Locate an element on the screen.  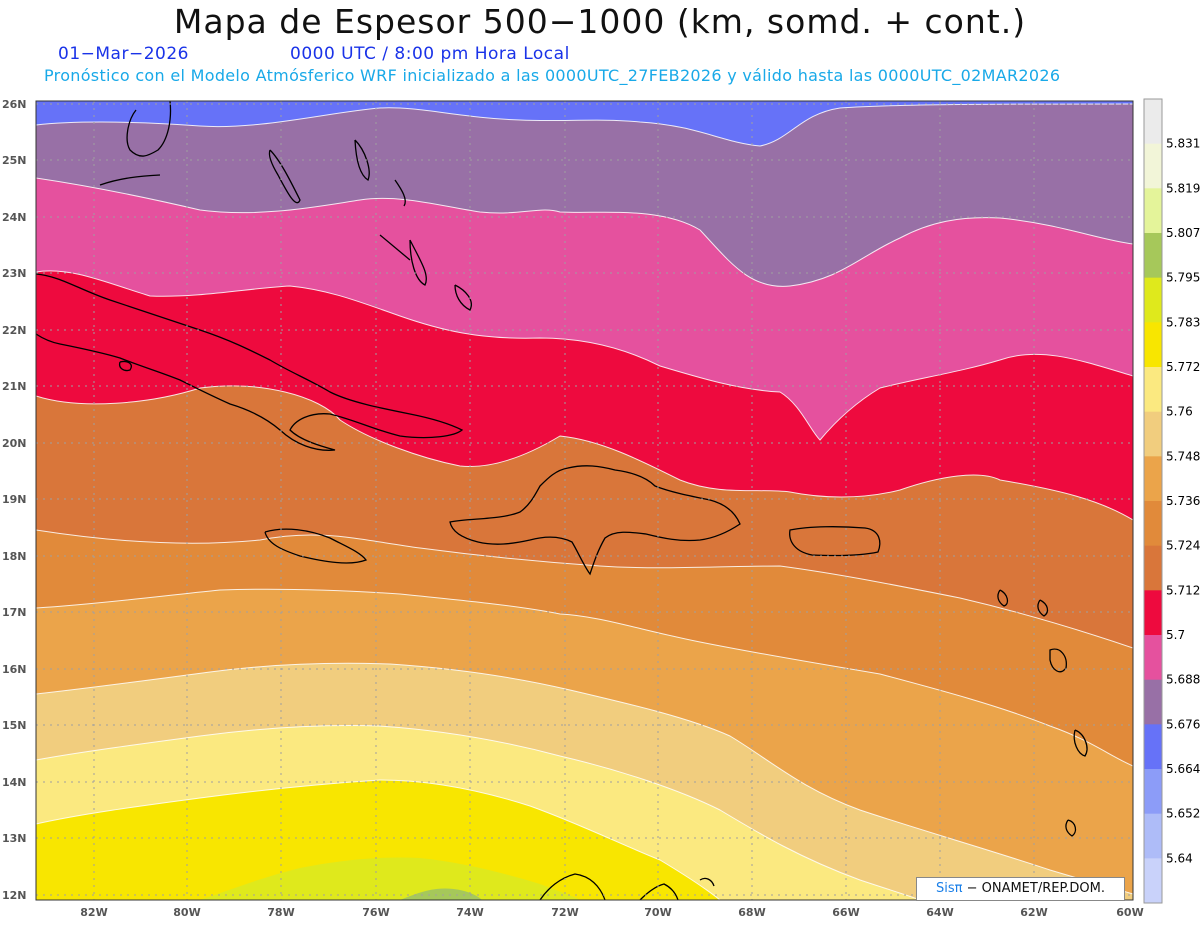
lat-label: 13N is located at coordinates (14, 838).